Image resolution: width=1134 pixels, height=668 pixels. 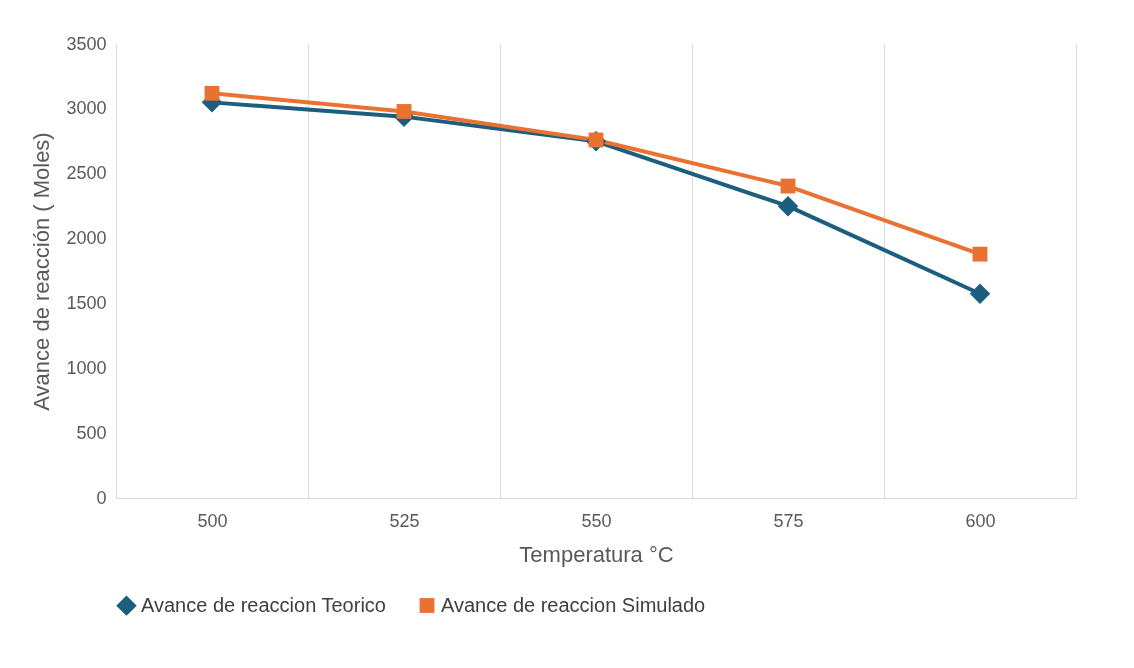 What do you see at coordinates (596, 554) in the screenshot?
I see `x-axis-title: Temperatura °C` at bounding box center [596, 554].